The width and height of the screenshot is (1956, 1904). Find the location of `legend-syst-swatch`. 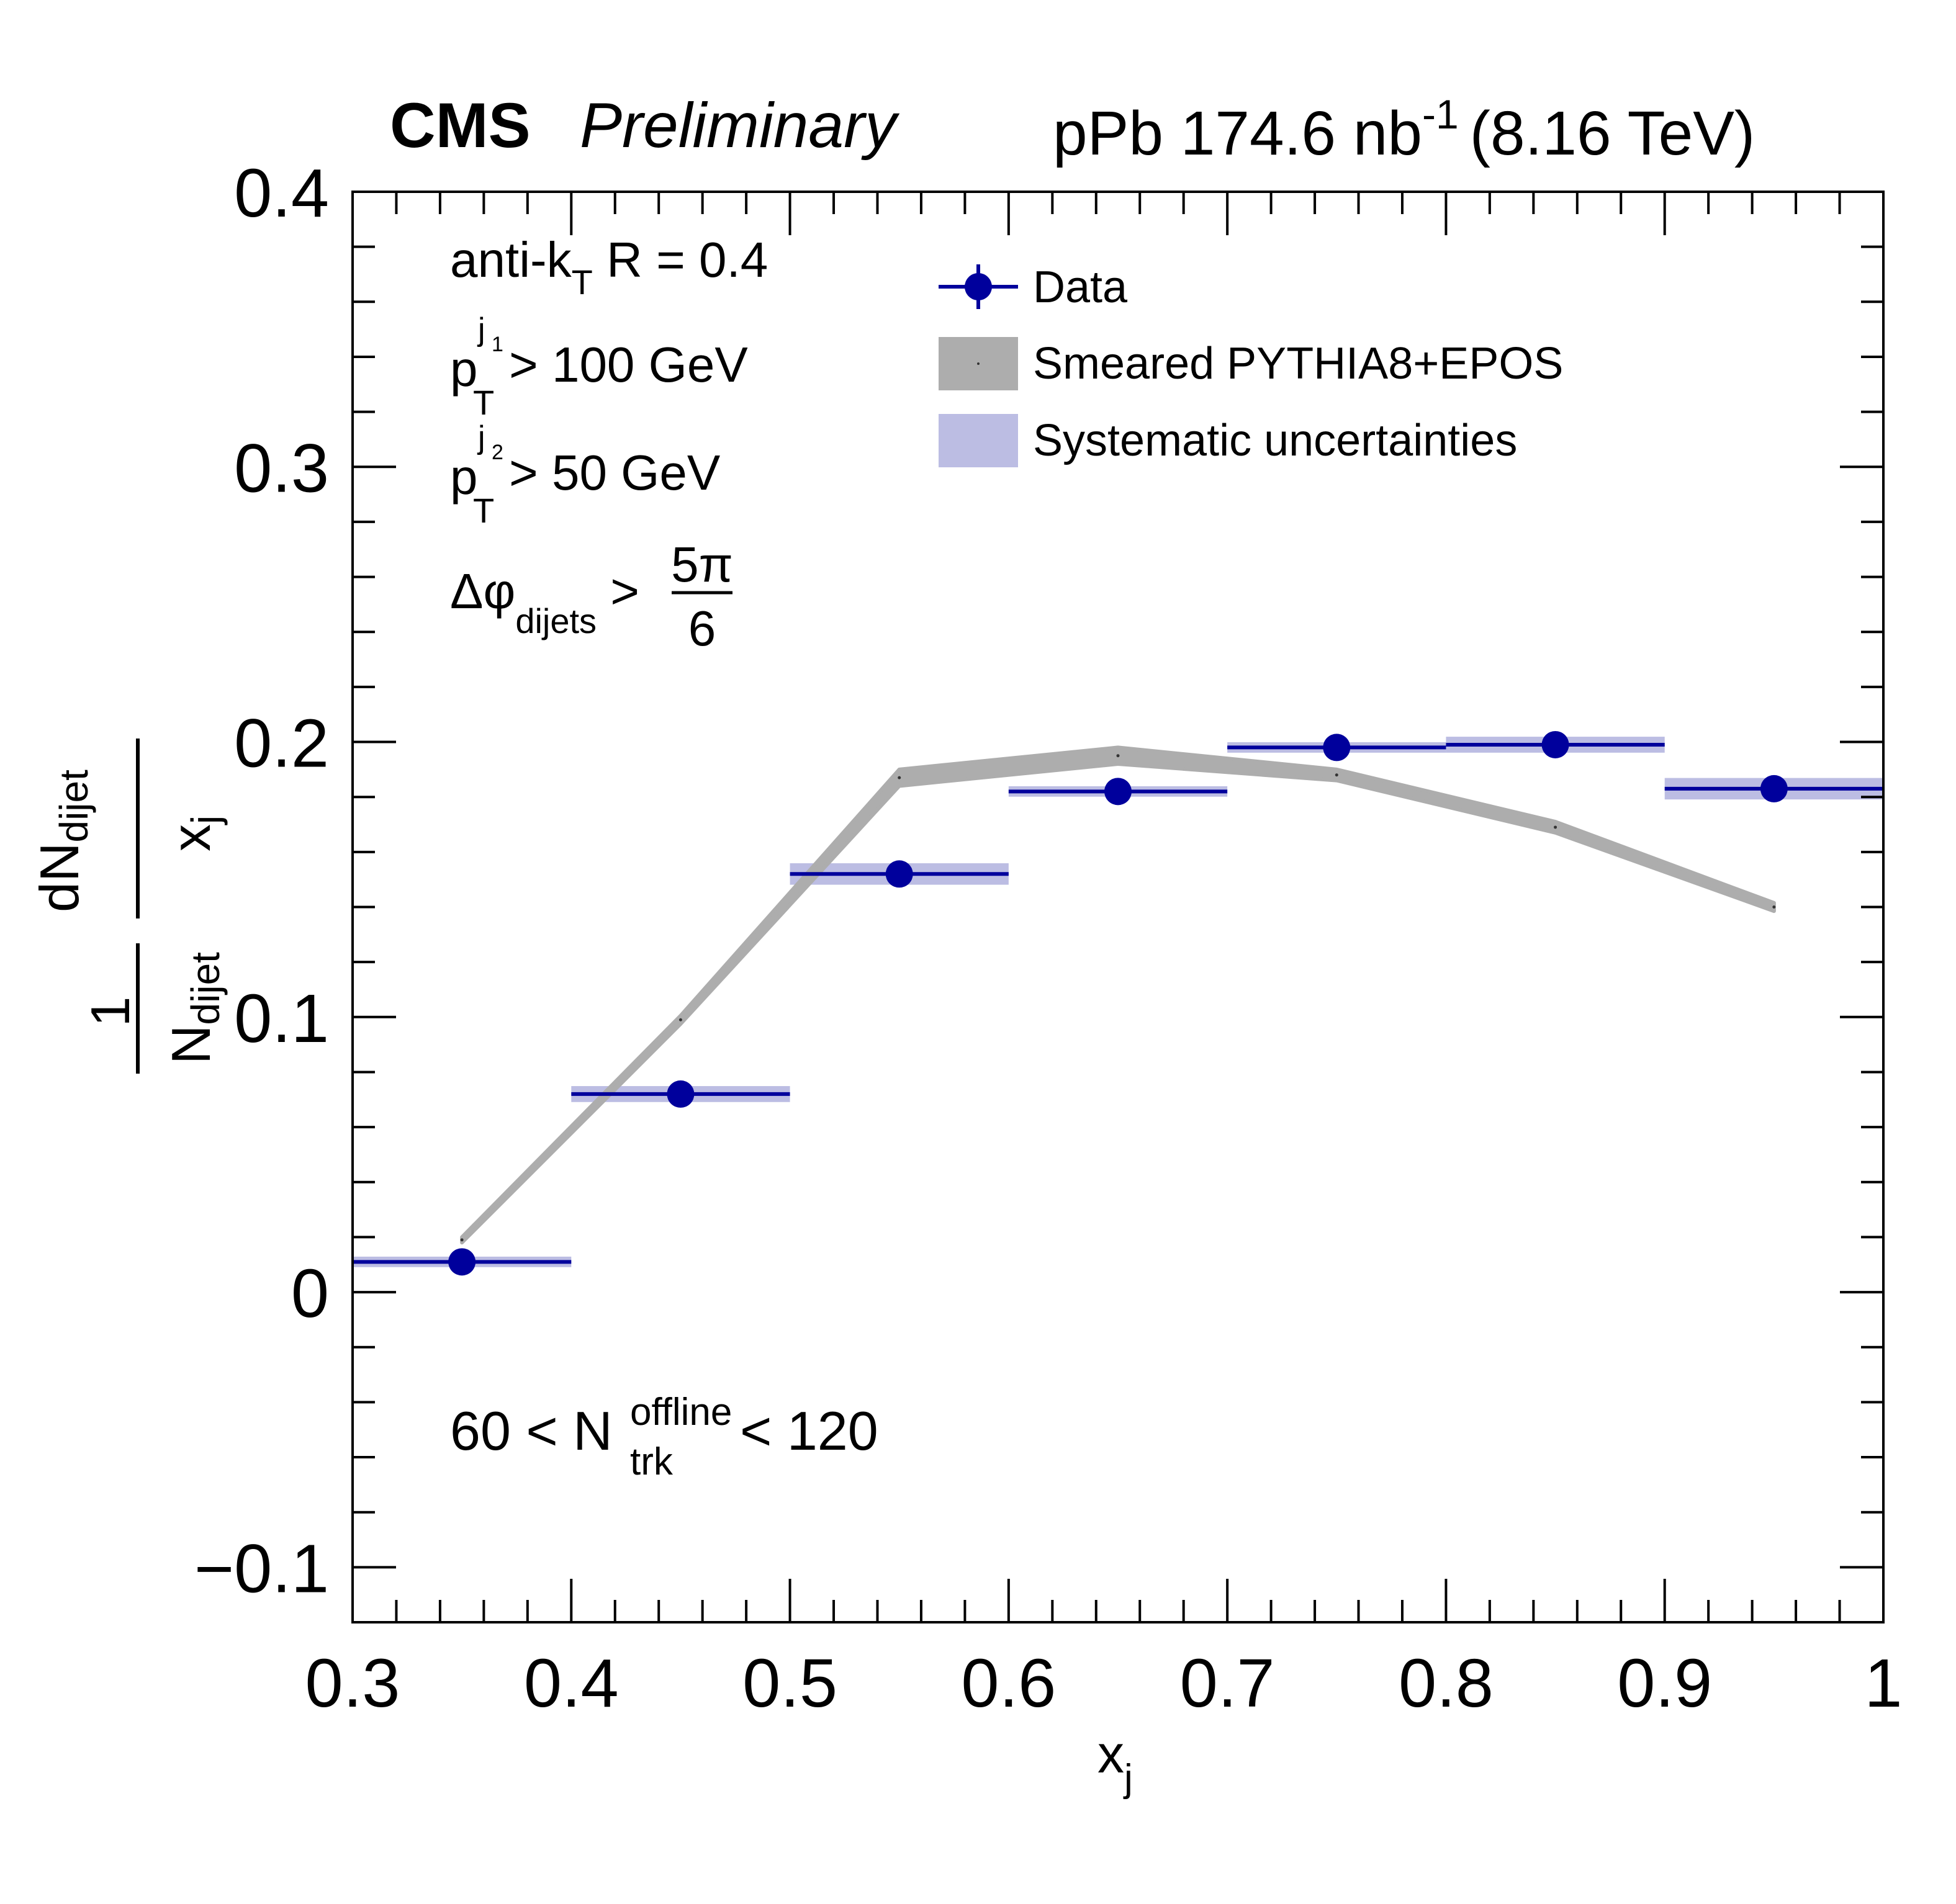

legend-syst-swatch is located at coordinates (978, 441).